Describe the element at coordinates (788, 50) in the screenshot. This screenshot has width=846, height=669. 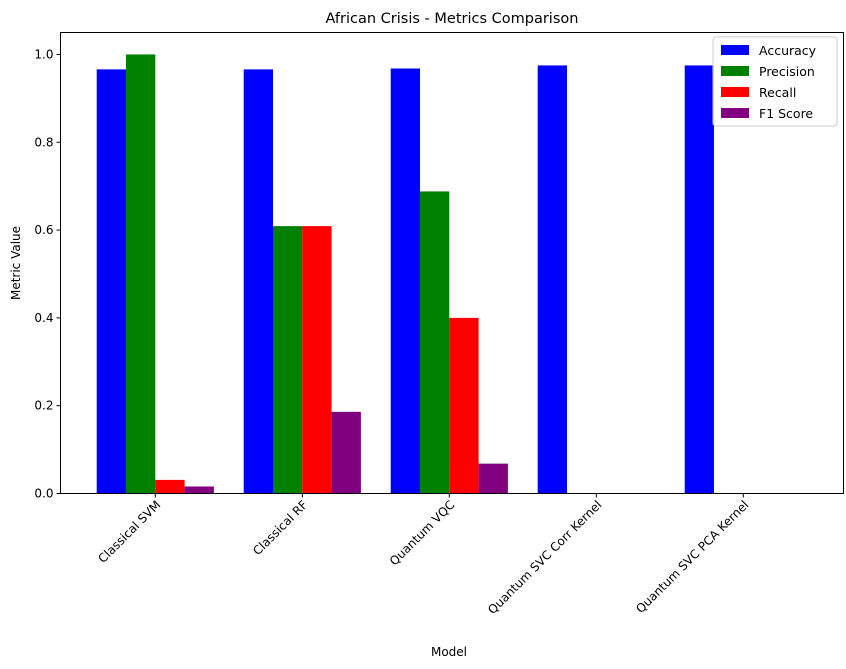
I see `legend-label-accuracy: Accuracy` at that location.